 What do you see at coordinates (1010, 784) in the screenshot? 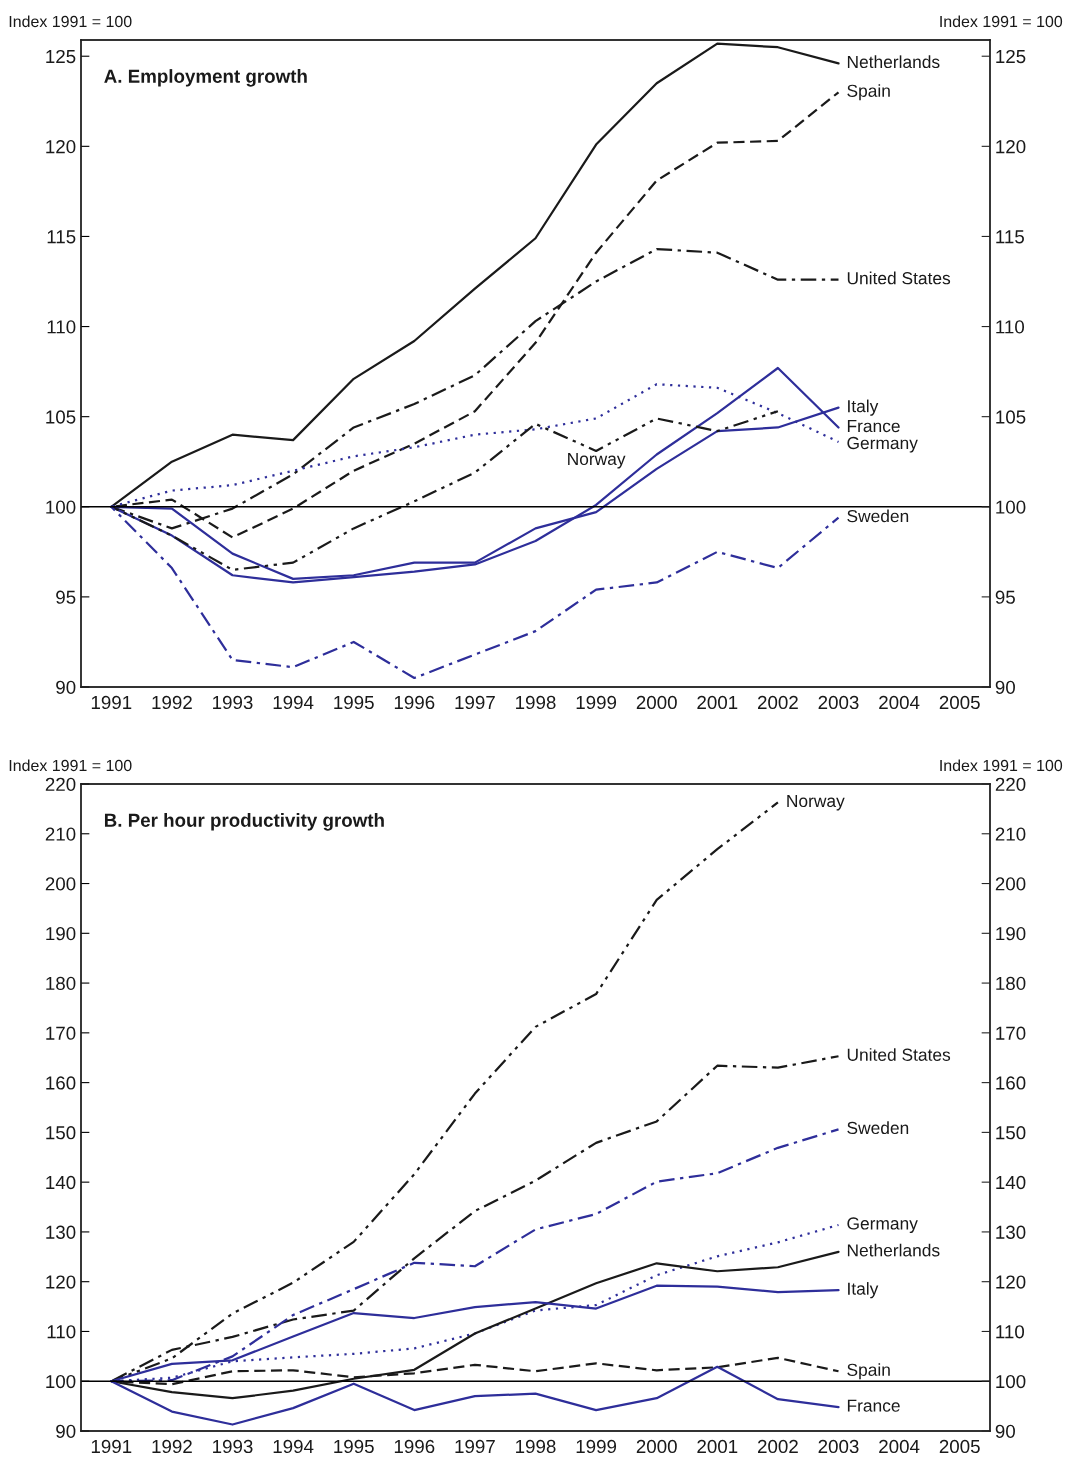
I see `y2-tick-label: 220` at bounding box center [1010, 784].